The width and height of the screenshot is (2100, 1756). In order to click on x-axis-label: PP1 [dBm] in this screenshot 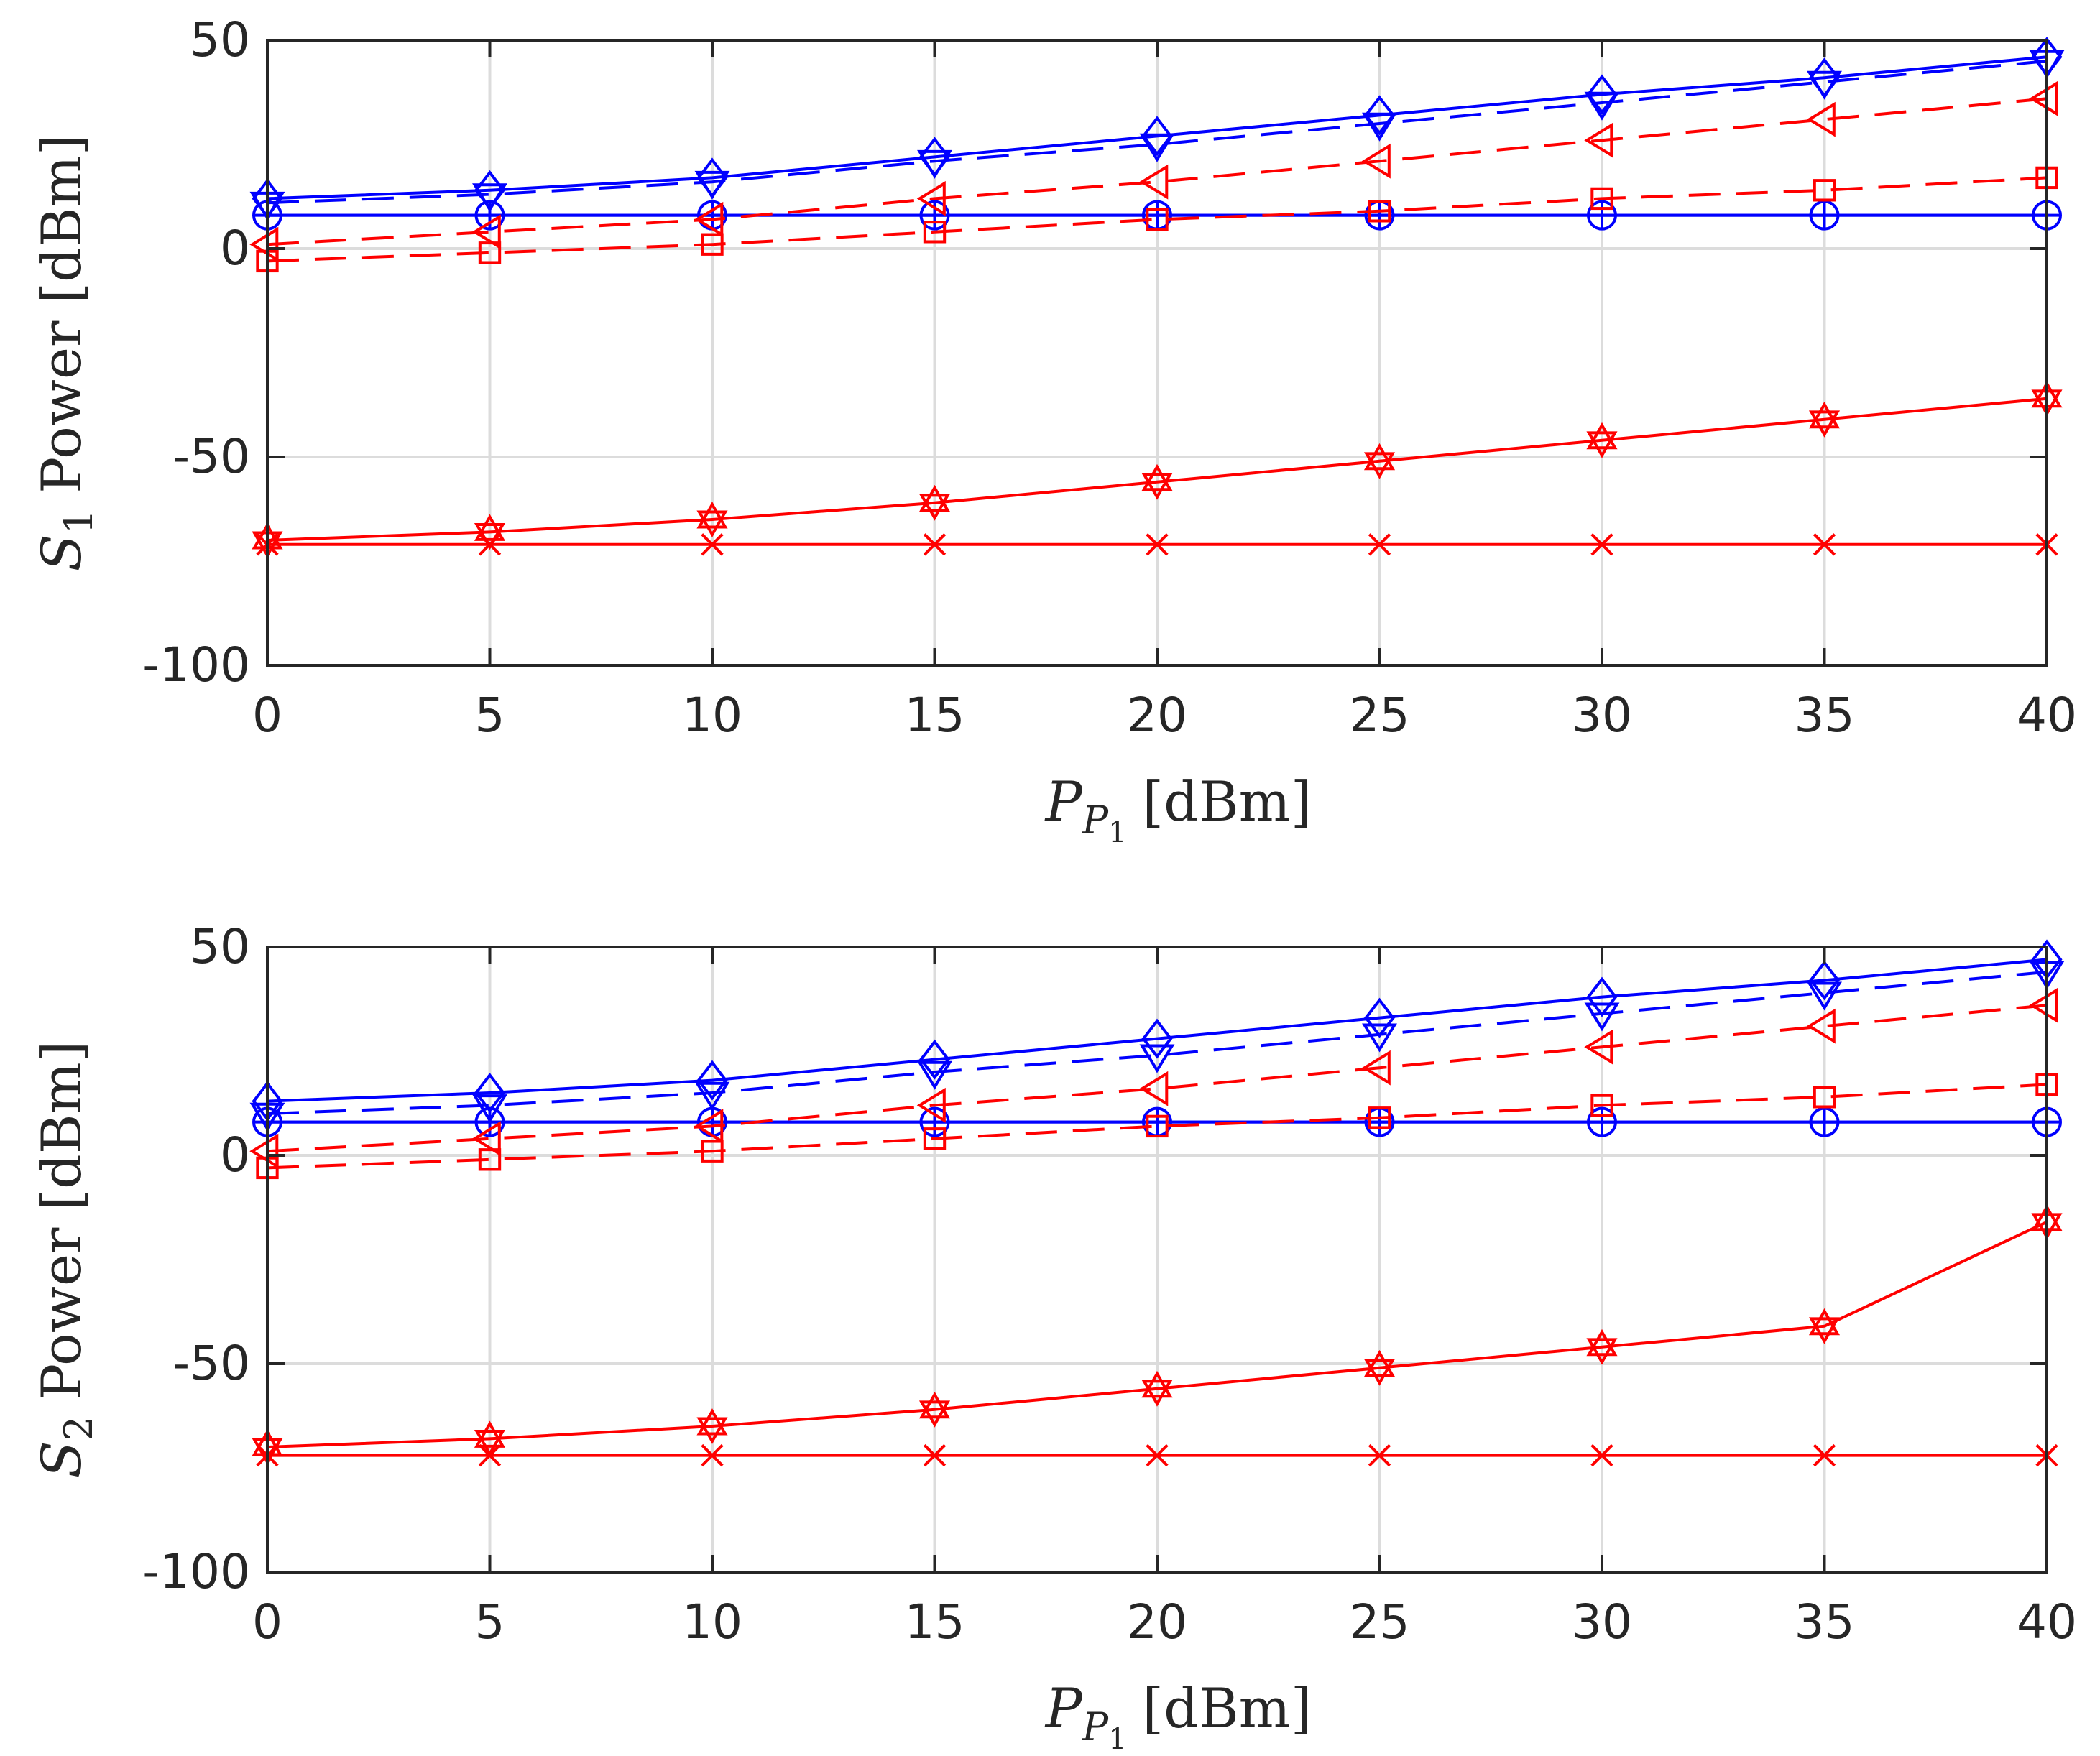, I will do `click(1178, 810)`.